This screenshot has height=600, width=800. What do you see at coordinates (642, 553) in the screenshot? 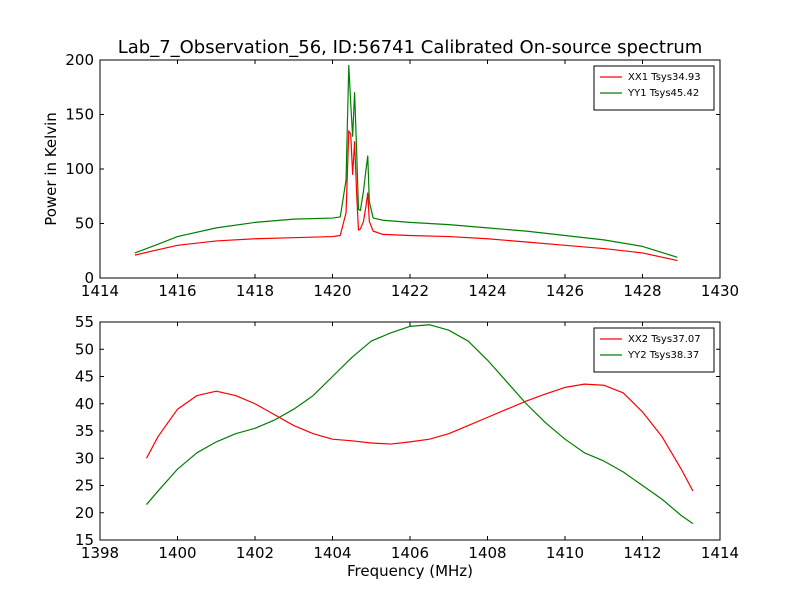
I see `bottom-x-tick-label: 1412` at bounding box center [642, 553].